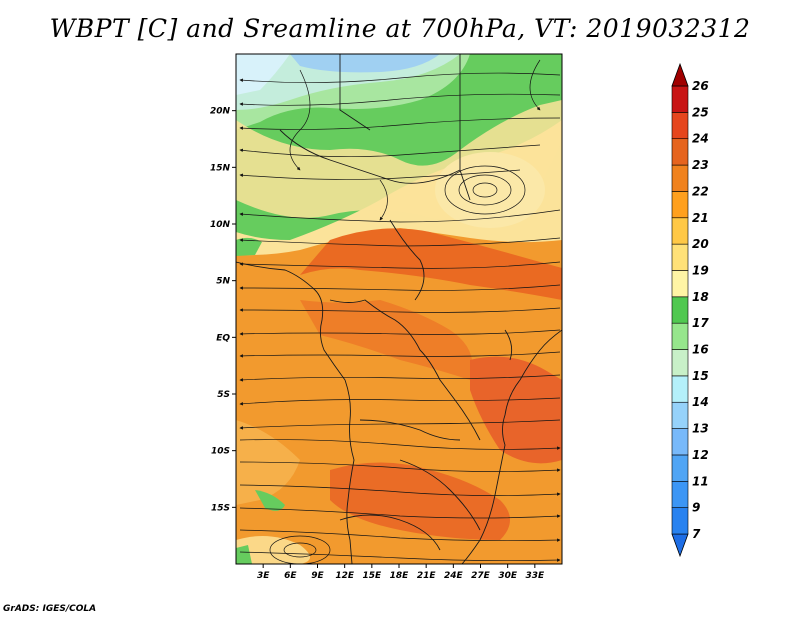 This screenshot has width=800, height=618. Describe the element at coordinates (696, 534) in the screenshot. I see `colorbar-label: 7` at that location.